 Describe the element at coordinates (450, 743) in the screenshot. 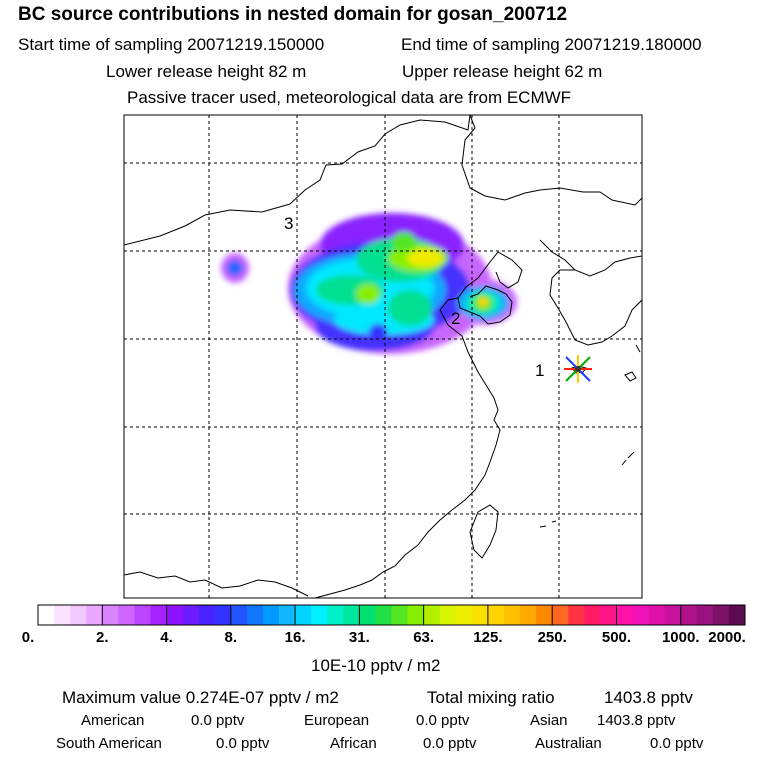

I see `african-value: 0.0 pptv` at that location.